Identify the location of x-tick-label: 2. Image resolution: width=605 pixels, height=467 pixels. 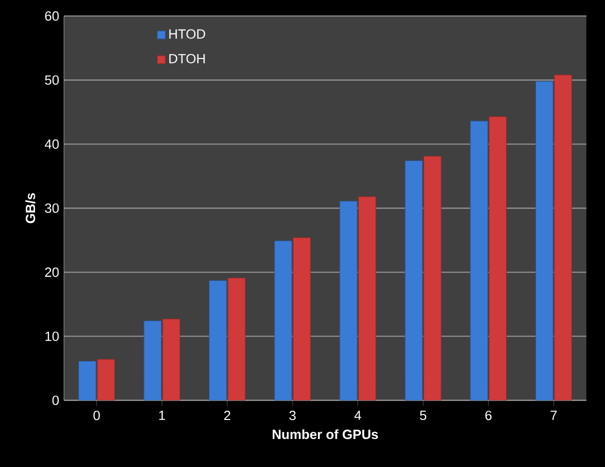
(227, 415).